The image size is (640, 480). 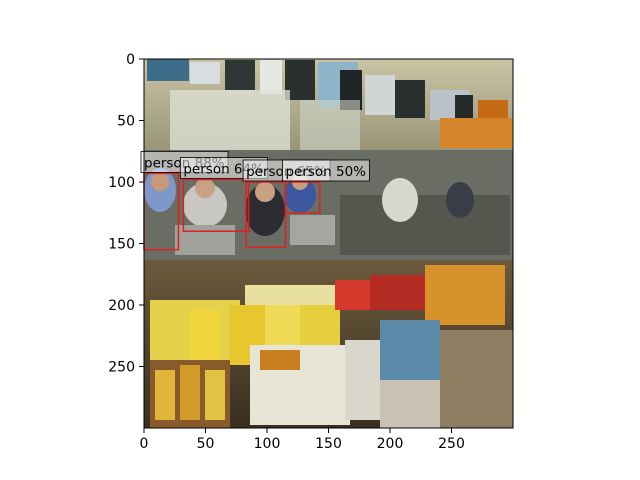 What do you see at coordinates (121, 368) in the screenshot?
I see `y-tick-label: 250` at bounding box center [121, 368].